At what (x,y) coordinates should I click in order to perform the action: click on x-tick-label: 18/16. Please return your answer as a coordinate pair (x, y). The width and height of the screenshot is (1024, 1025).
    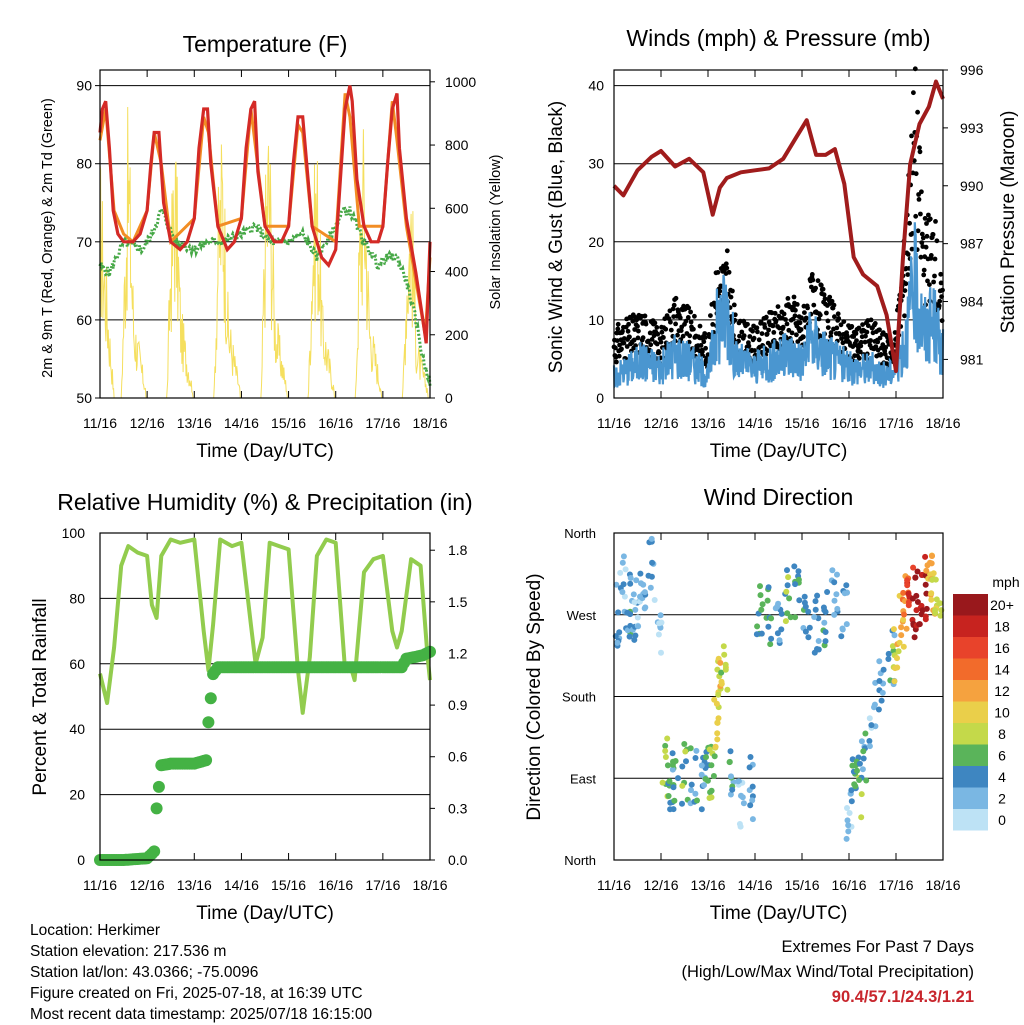
    Looking at the image, I should click on (429, 885).